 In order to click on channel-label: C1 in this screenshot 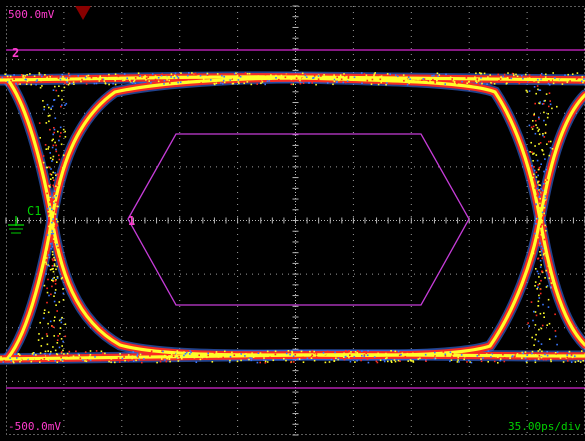, I will do `click(34, 211)`.